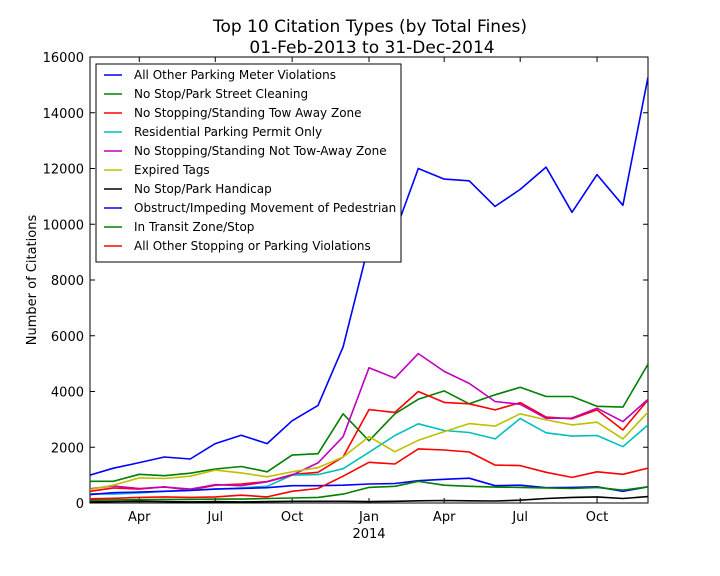 The width and height of the screenshot is (720, 576). What do you see at coordinates (203, 189) in the screenshot?
I see `legend-label: No Stop/Park Handicap` at bounding box center [203, 189].